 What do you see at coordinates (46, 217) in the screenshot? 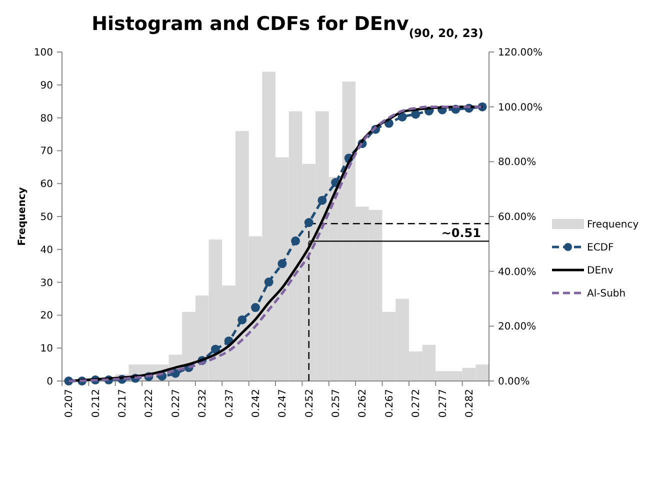
I see `y-tick-label: 50` at bounding box center [46, 217].